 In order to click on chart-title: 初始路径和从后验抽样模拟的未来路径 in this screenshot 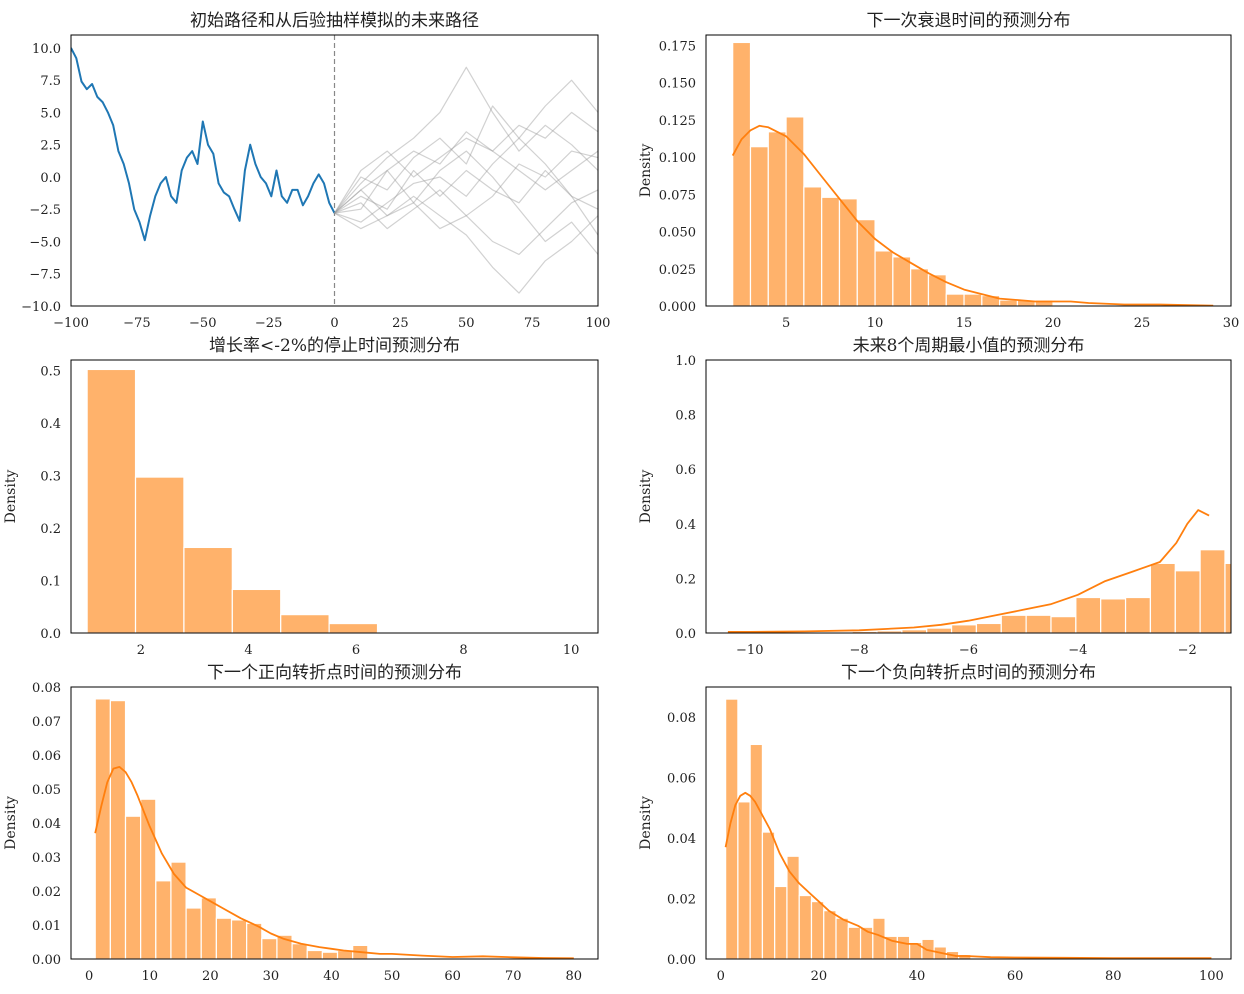, I will do `click(334, 21)`.